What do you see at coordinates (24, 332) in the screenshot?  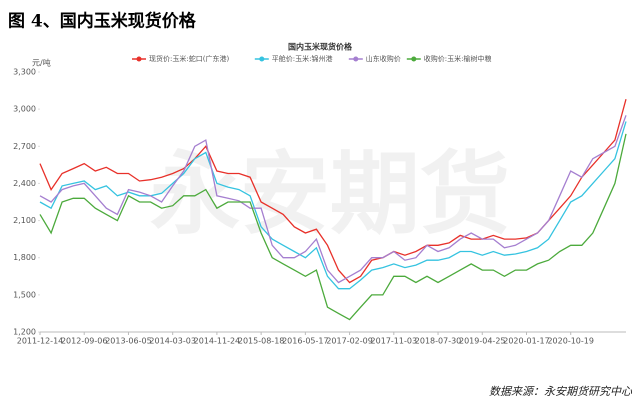 I see `y-tick-label: 1,200` at bounding box center [24, 332].